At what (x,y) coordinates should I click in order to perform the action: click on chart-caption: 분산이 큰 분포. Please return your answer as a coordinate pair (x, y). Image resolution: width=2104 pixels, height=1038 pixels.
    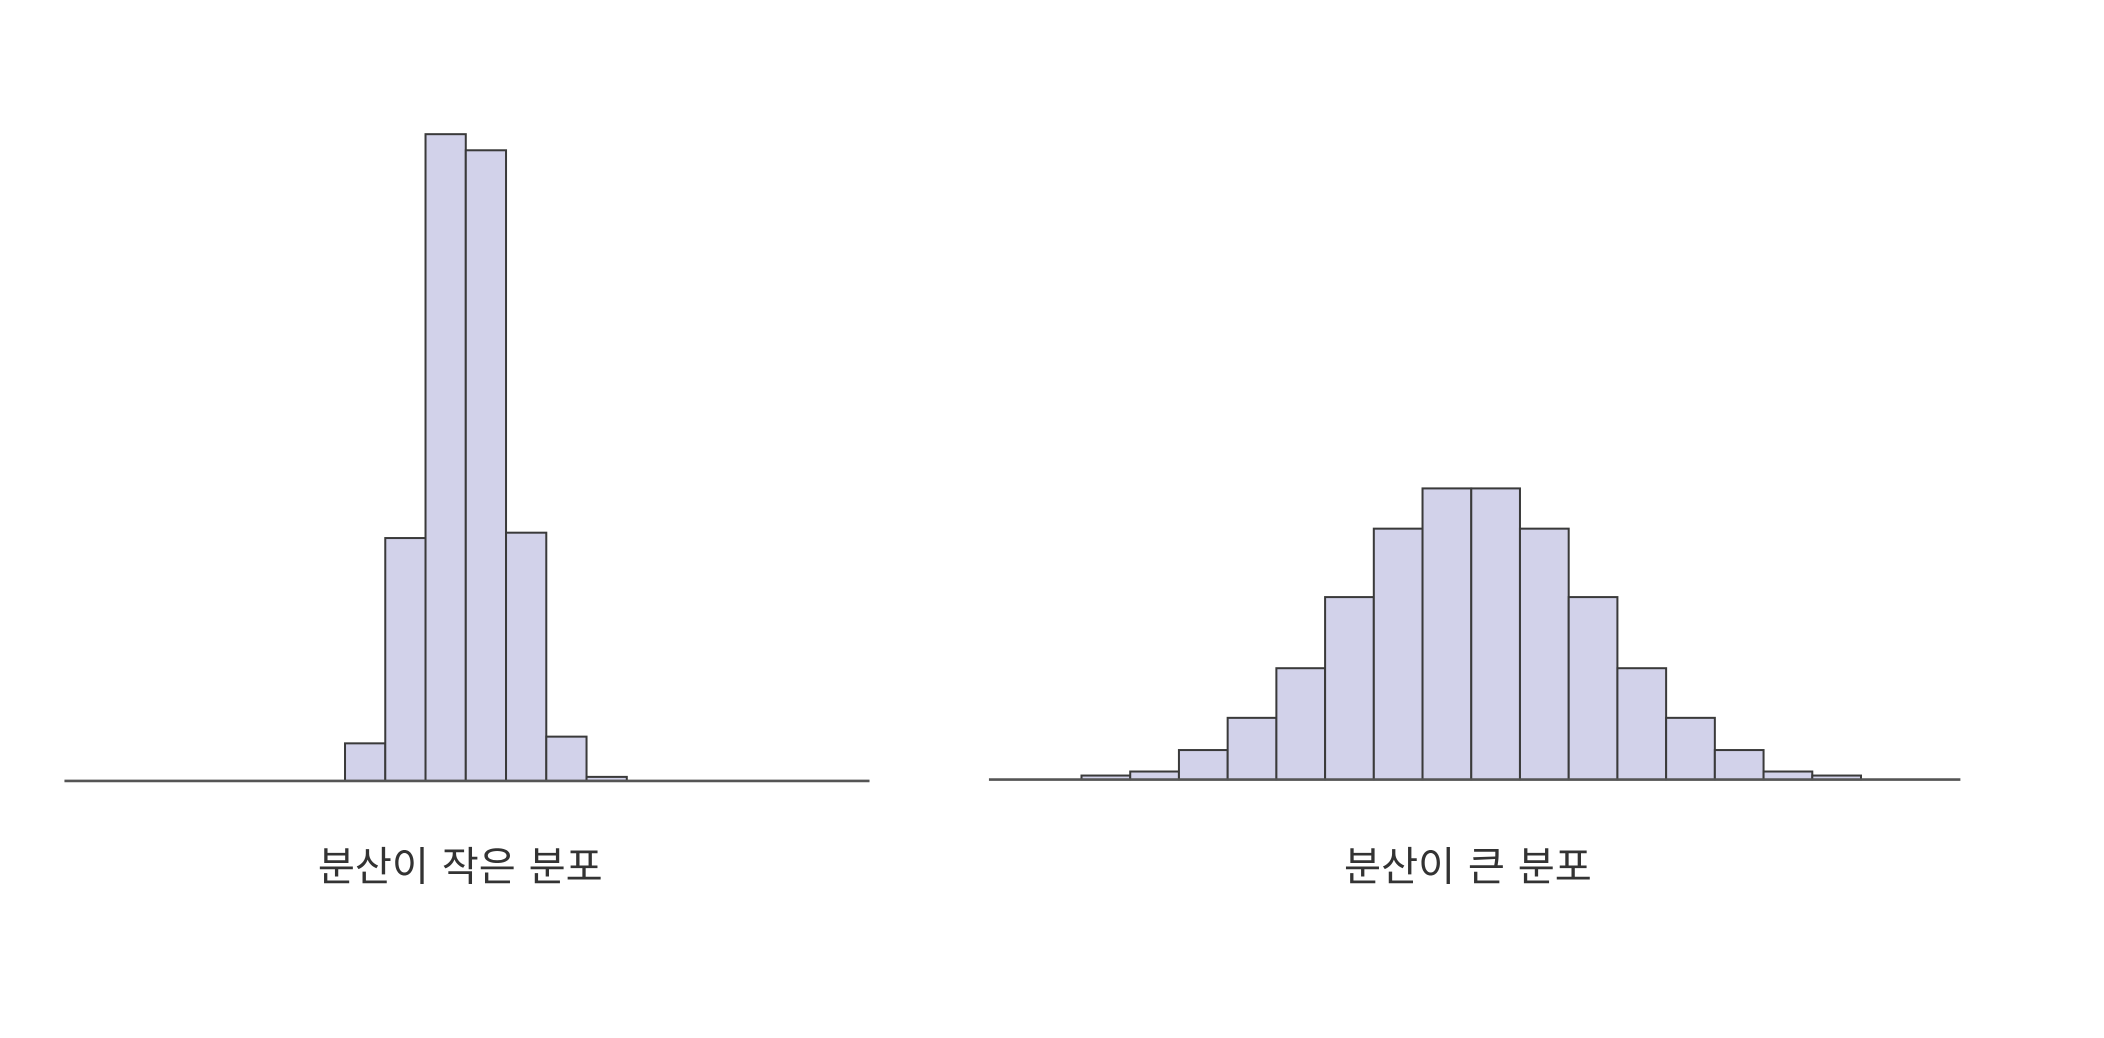
    Looking at the image, I should click on (1468, 867).